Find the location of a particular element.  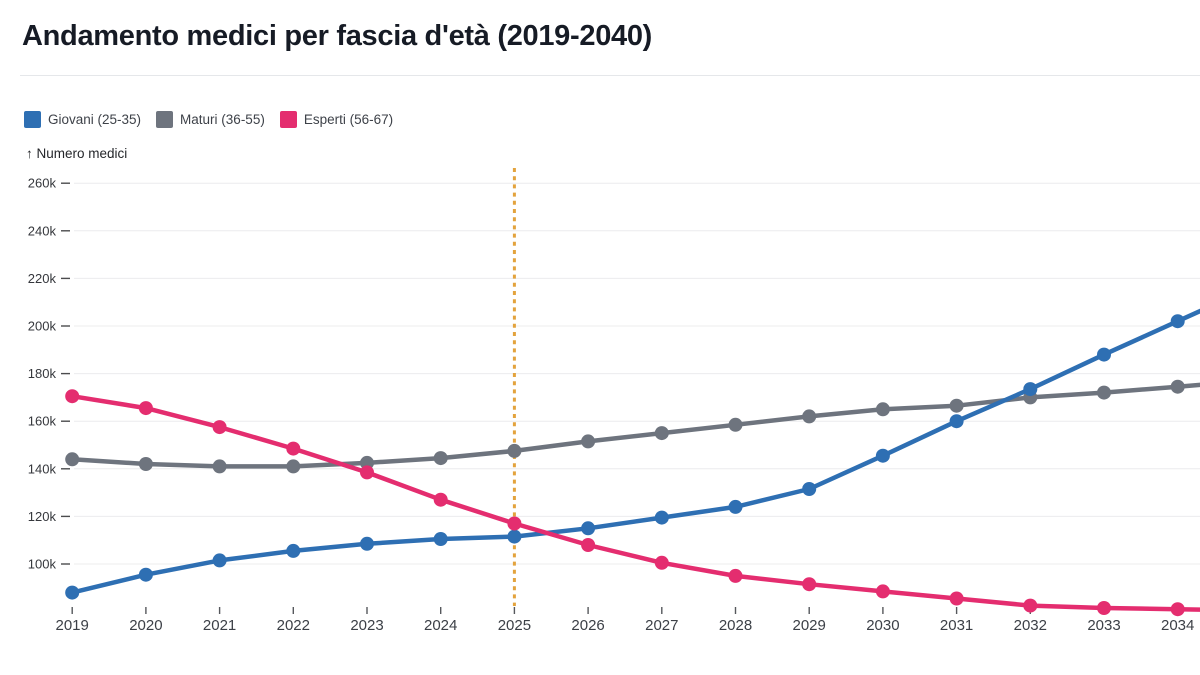

x-tick-label-2030: 2030 is located at coordinates (882, 625).